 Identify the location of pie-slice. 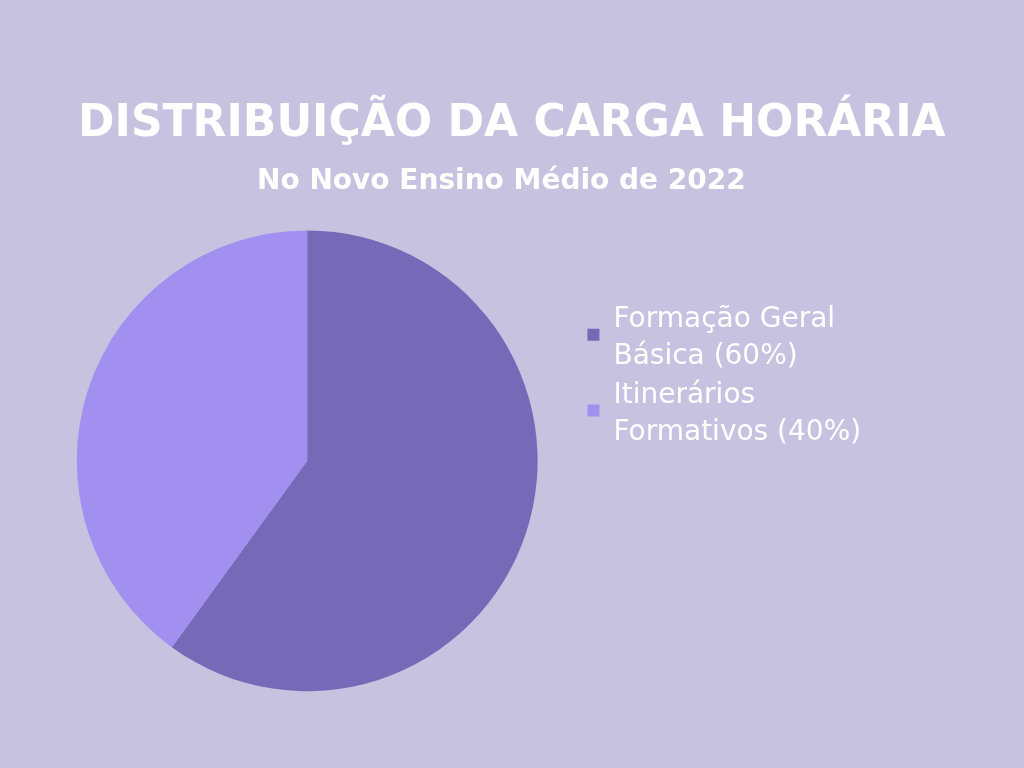
(192, 439).